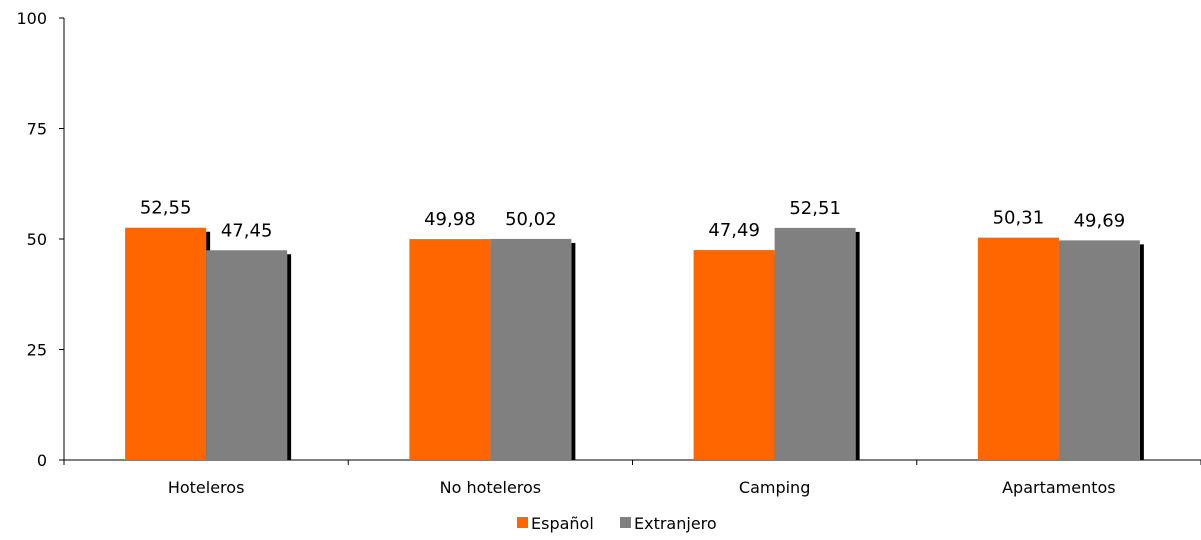 Image resolution: width=1201 pixels, height=540 pixels. Describe the element at coordinates (166, 208) in the screenshot. I see `data-label: 52,55` at that location.